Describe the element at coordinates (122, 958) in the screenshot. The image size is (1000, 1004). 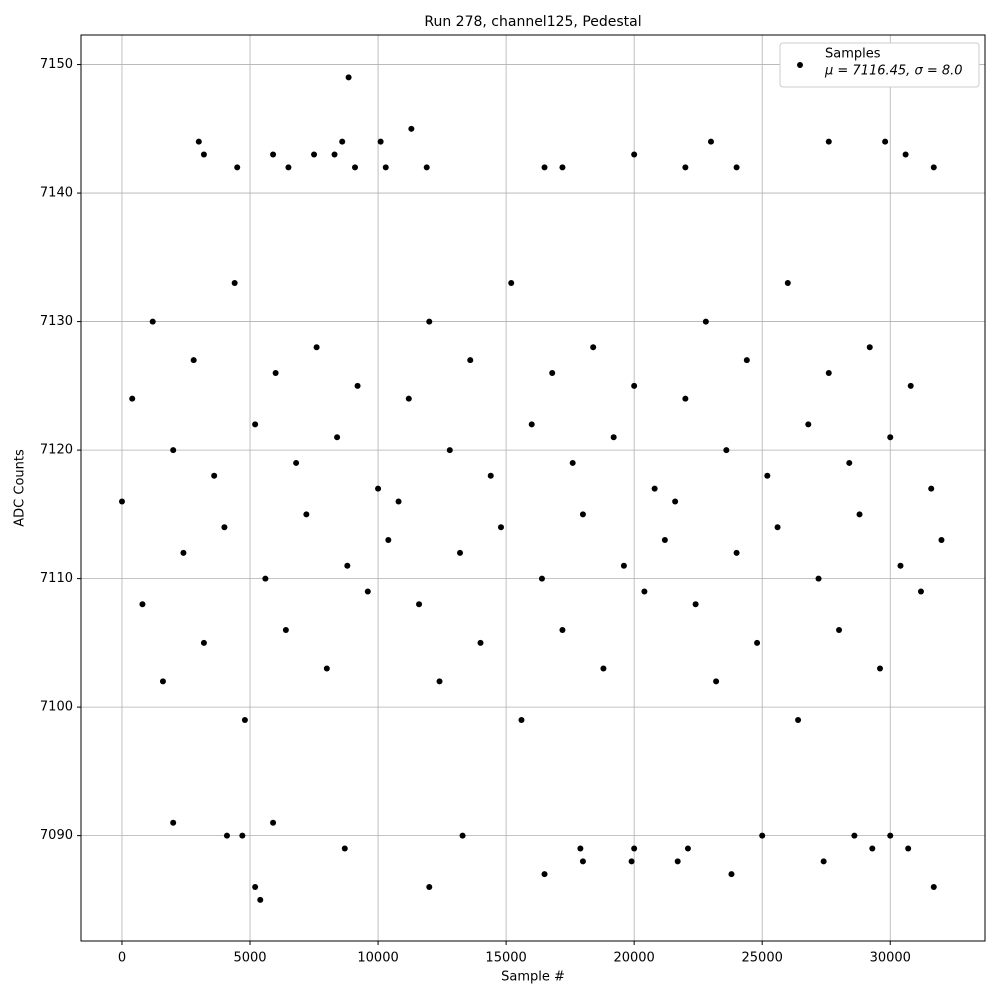
I see `x-tick-label: 0` at that location.